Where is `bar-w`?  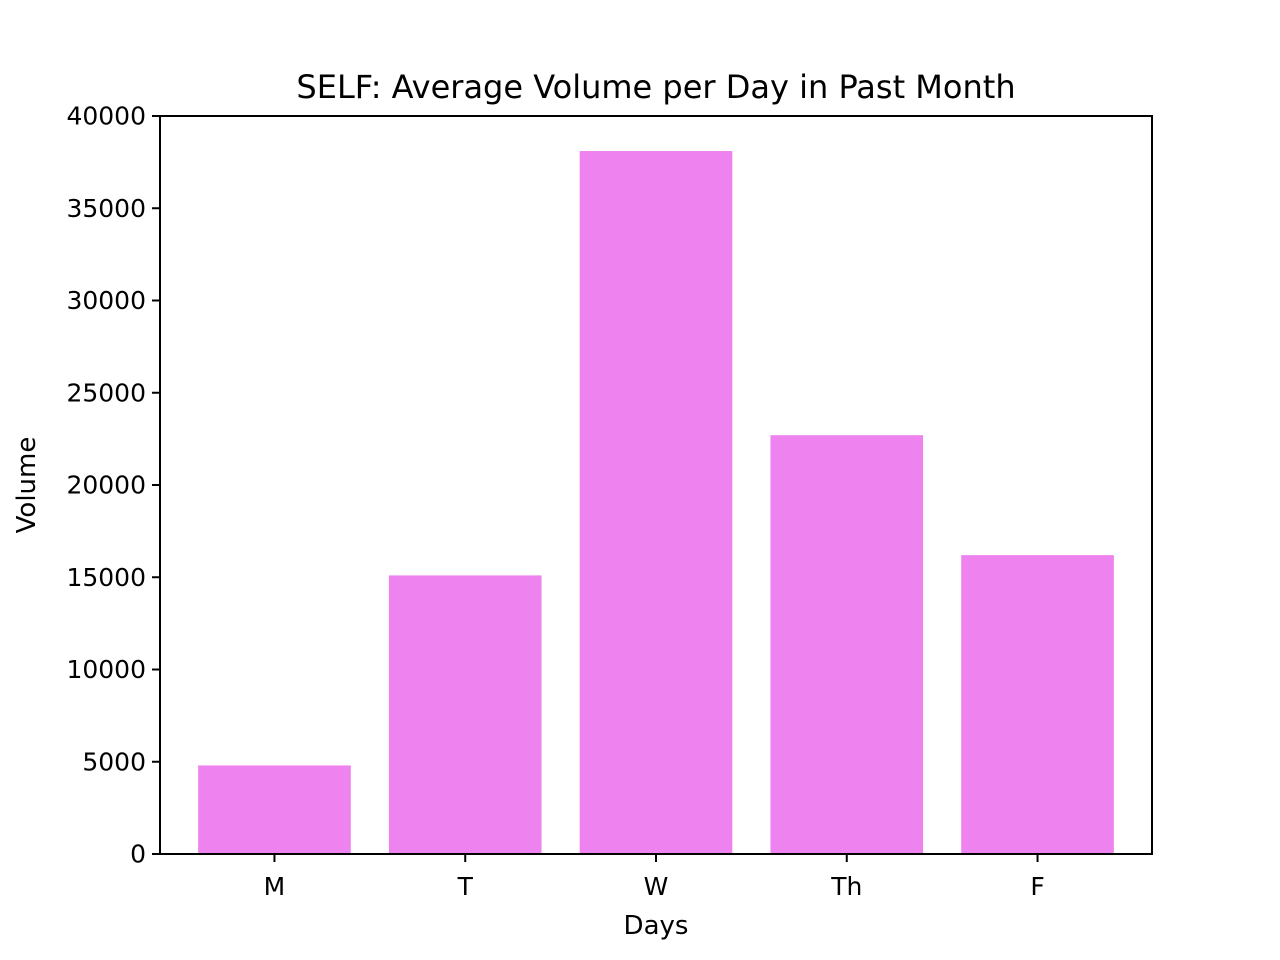 bar-w is located at coordinates (656, 503).